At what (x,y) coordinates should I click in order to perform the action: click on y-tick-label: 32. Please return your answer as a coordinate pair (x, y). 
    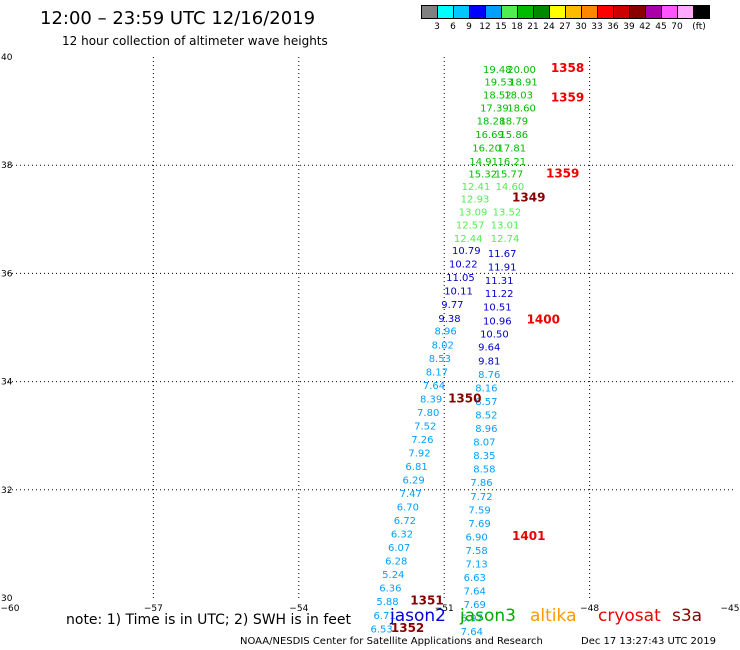
    Looking at the image, I should click on (6, 491).